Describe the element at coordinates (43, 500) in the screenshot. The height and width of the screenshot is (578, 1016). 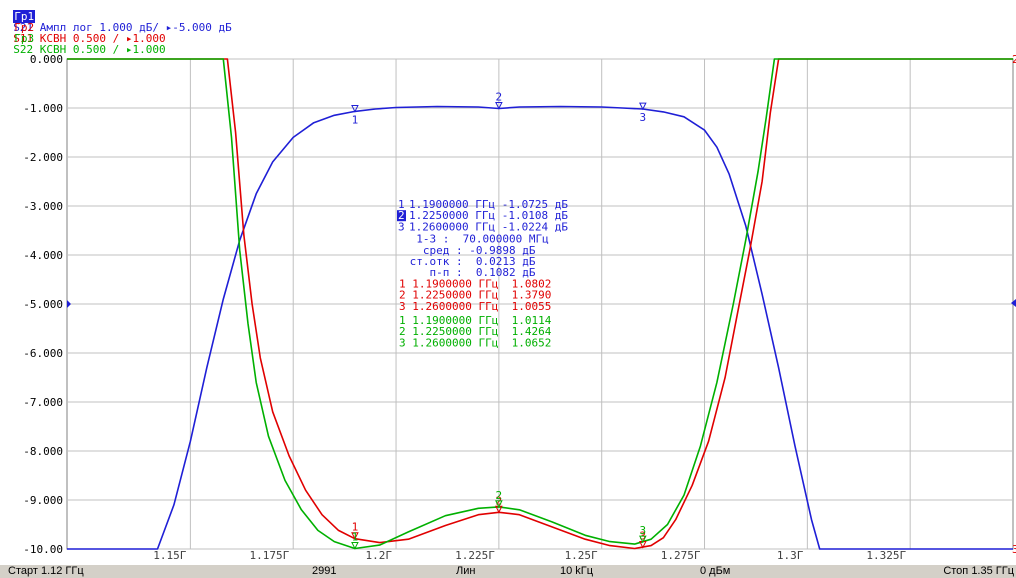
I see `y-tick-label: -9.000` at that location.